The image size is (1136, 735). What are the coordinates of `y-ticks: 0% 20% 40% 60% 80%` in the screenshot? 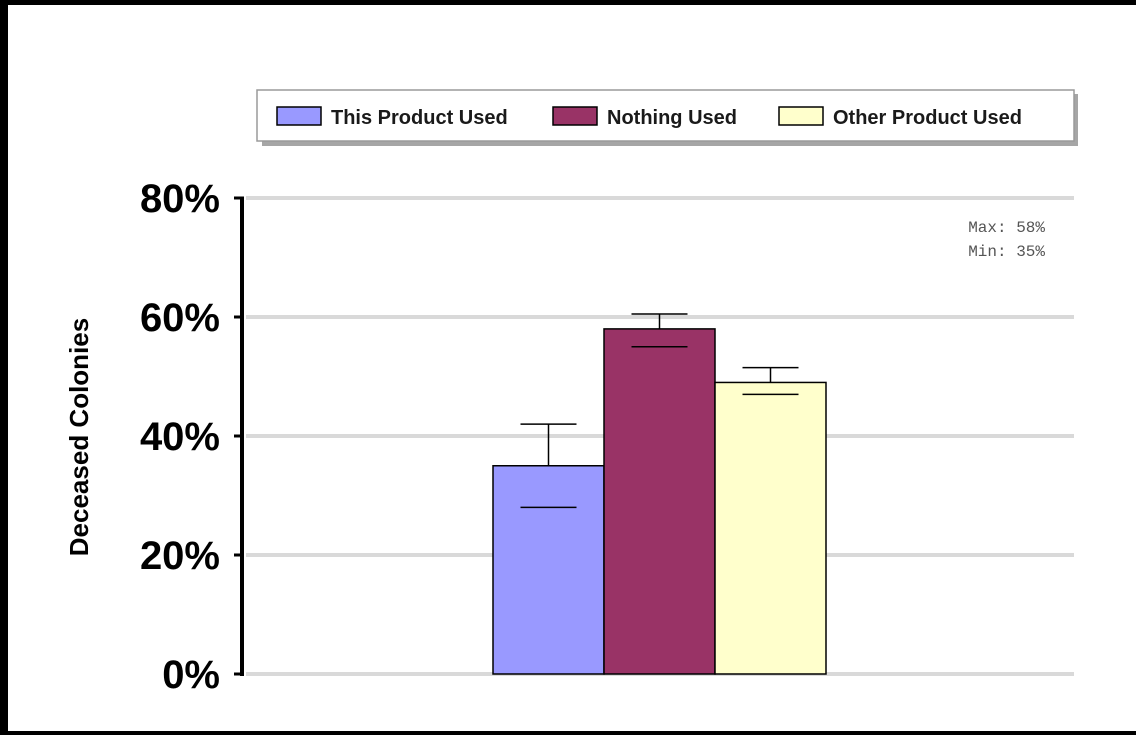 It's located at (192, 437).